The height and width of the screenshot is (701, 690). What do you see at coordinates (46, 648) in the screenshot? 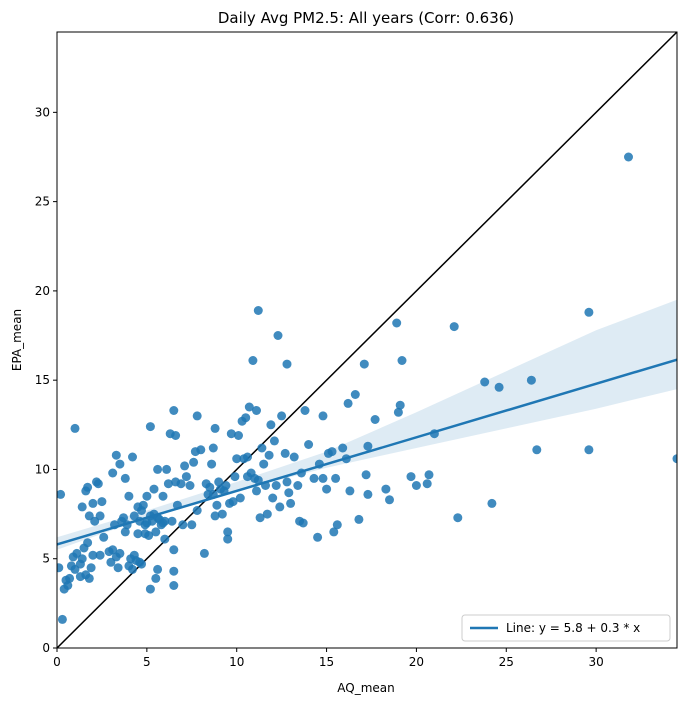
I see `y-tick-label: 0` at bounding box center [46, 648].